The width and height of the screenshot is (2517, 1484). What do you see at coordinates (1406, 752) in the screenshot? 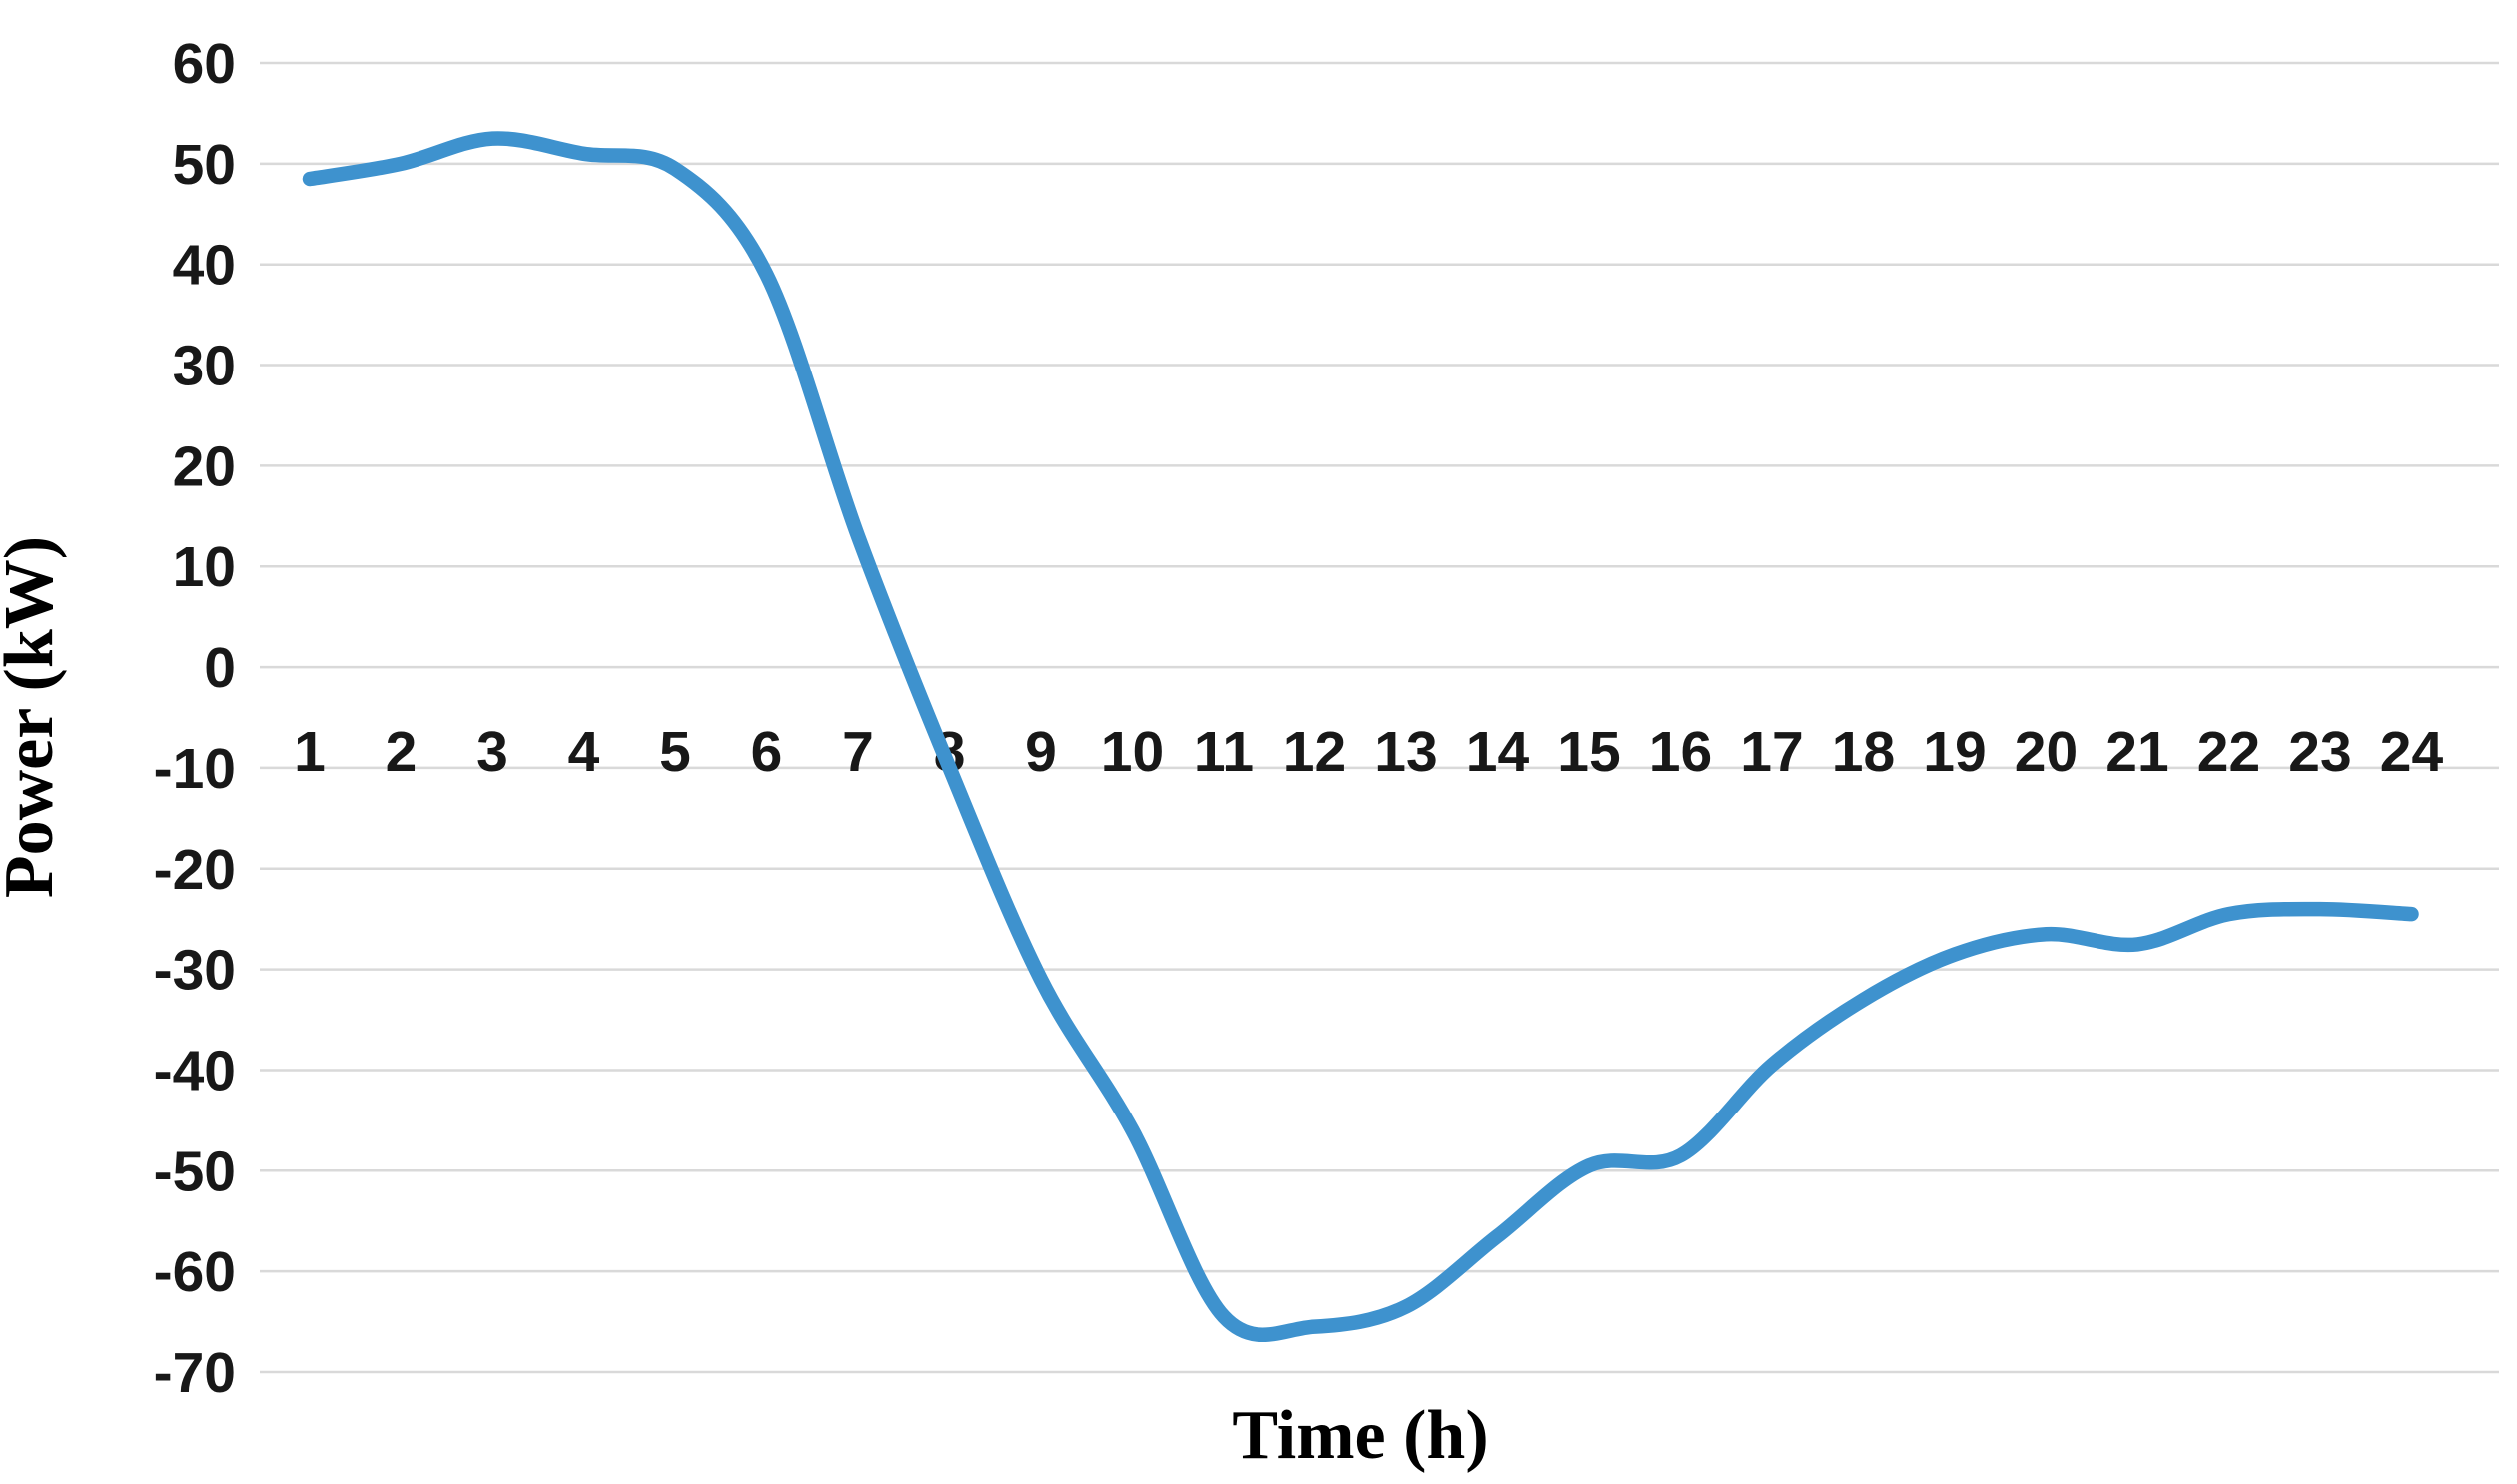
I see `x-tick-label: 13` at bounding box center [1406, 752].